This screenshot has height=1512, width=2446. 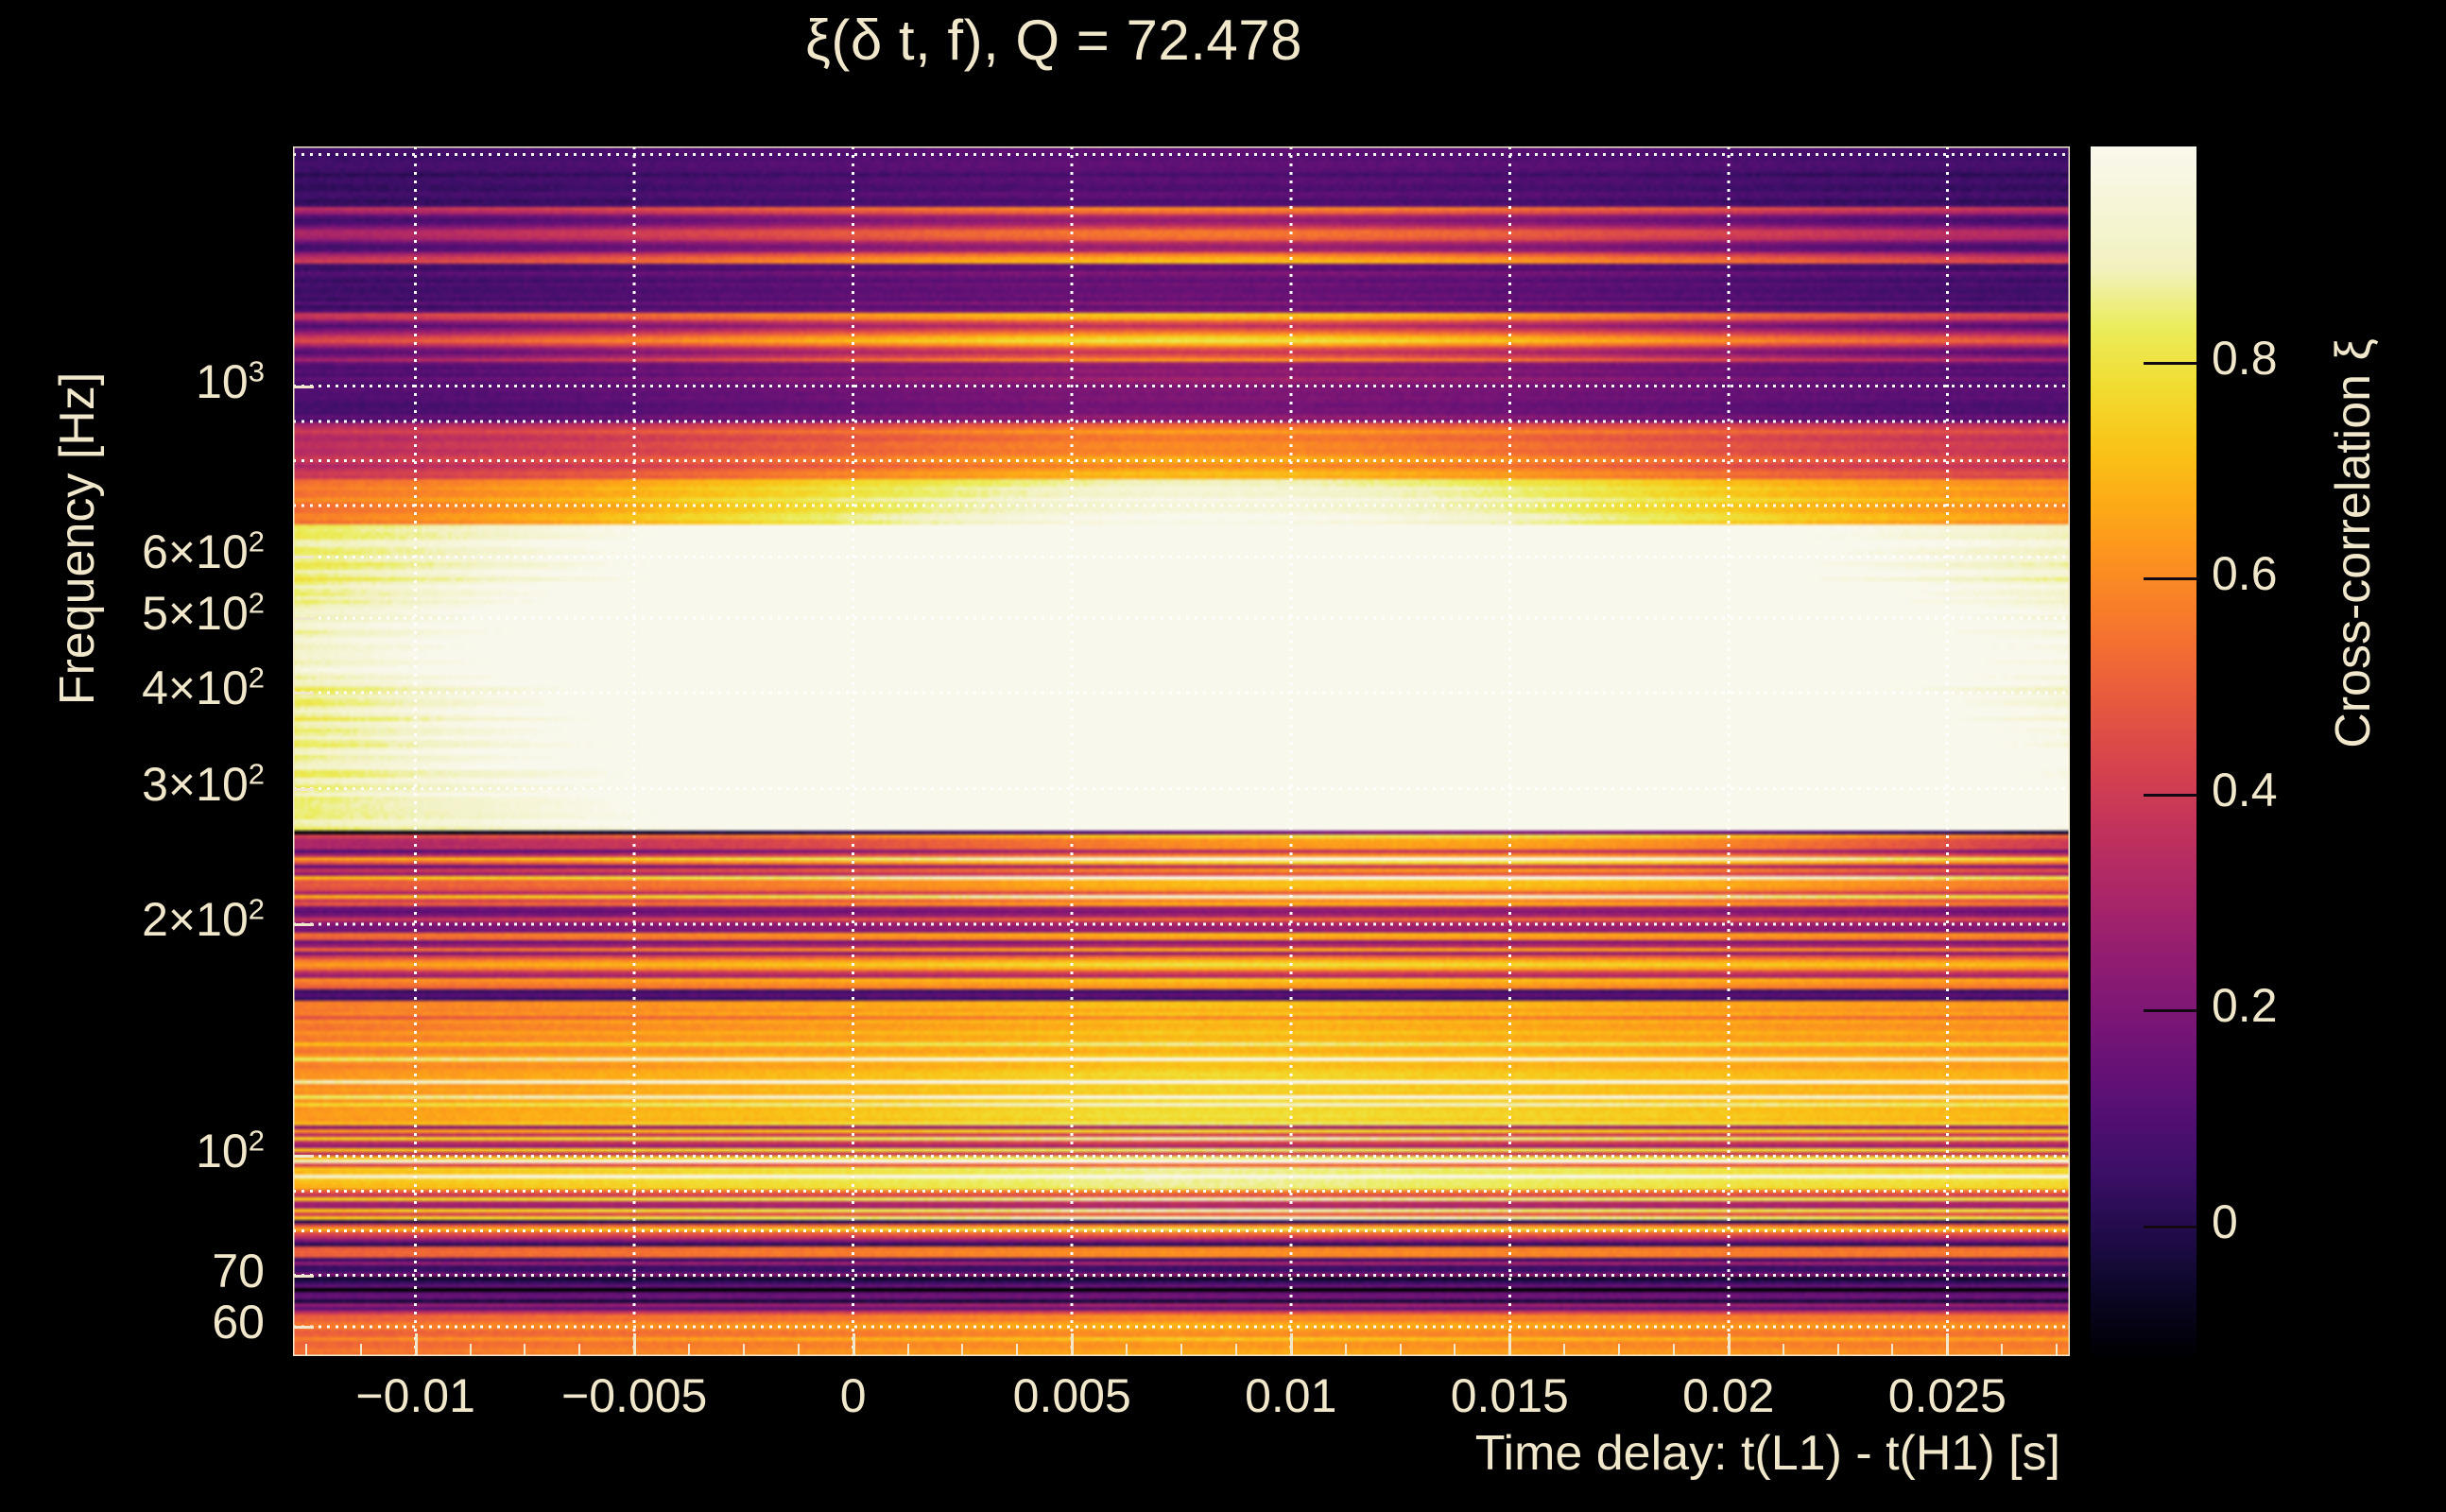 What do you see at coordinates (203, 613) in the screenshot?
I see `y-tick-label-500: 5×10²` at bounding box center [203, 613].